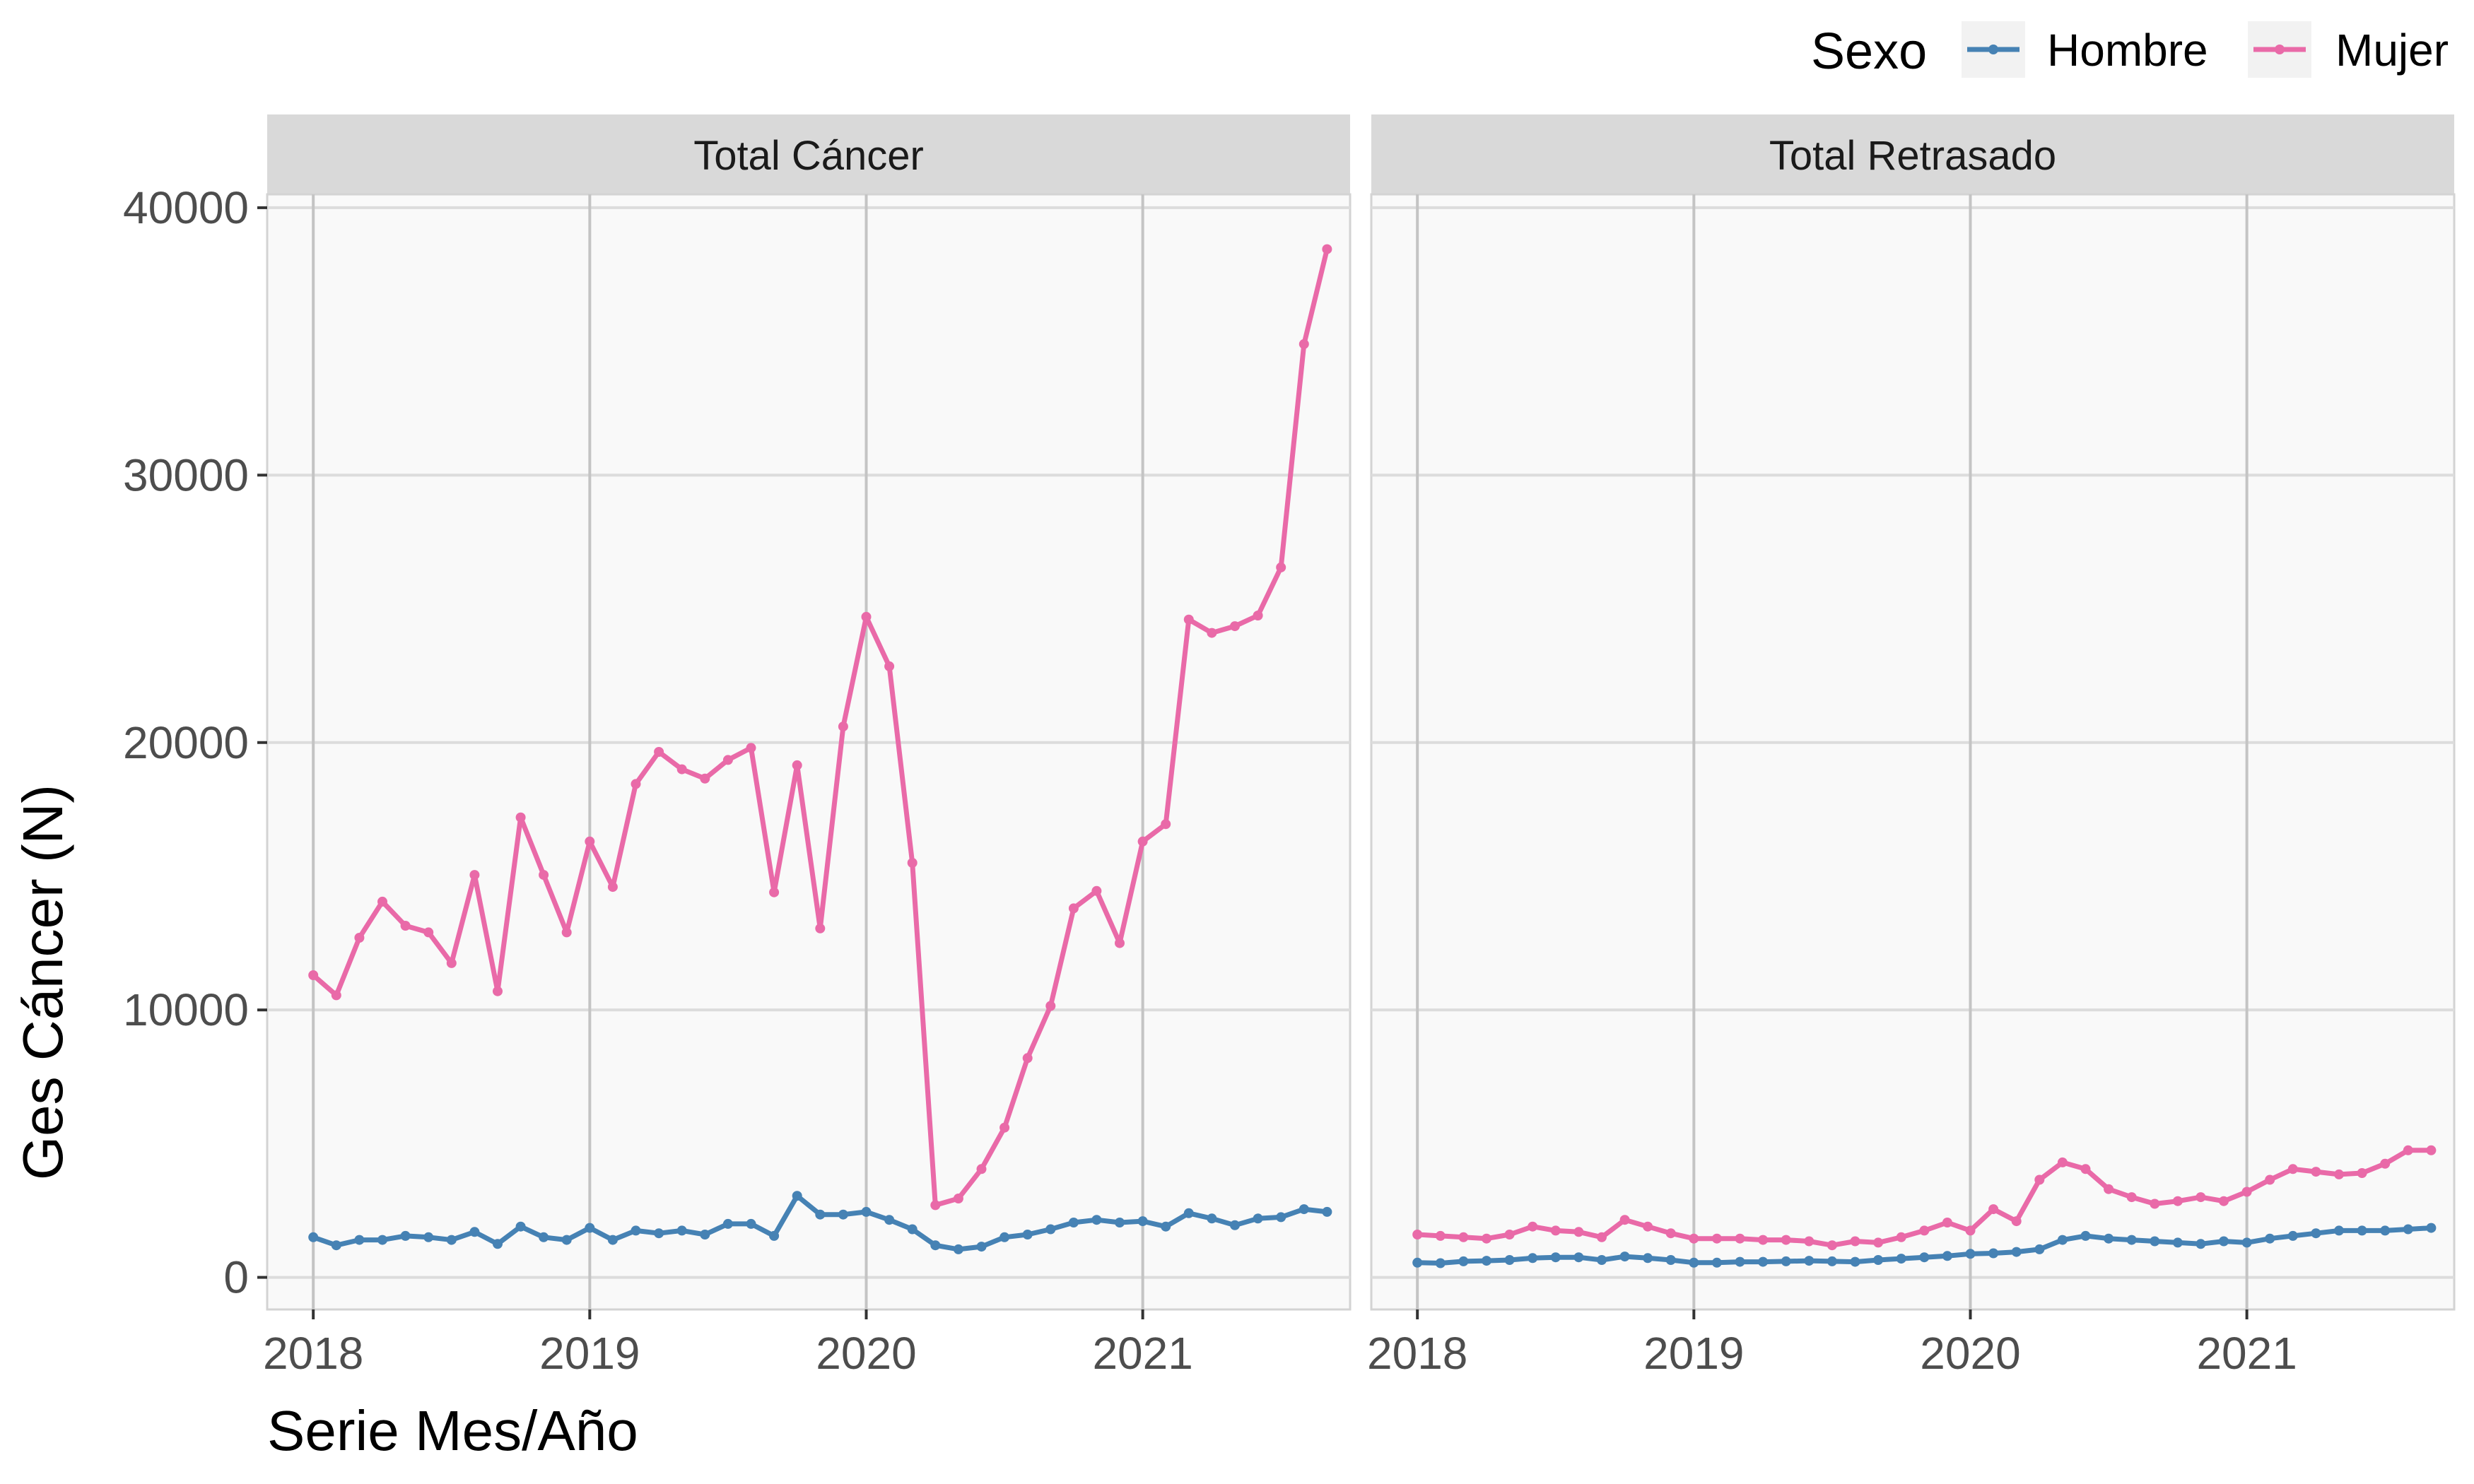 Image resolution: width=2474 pixels, height=1484 pixels. I want to click on panel-strip-title: Total Retrasado, so click(1913, 156).